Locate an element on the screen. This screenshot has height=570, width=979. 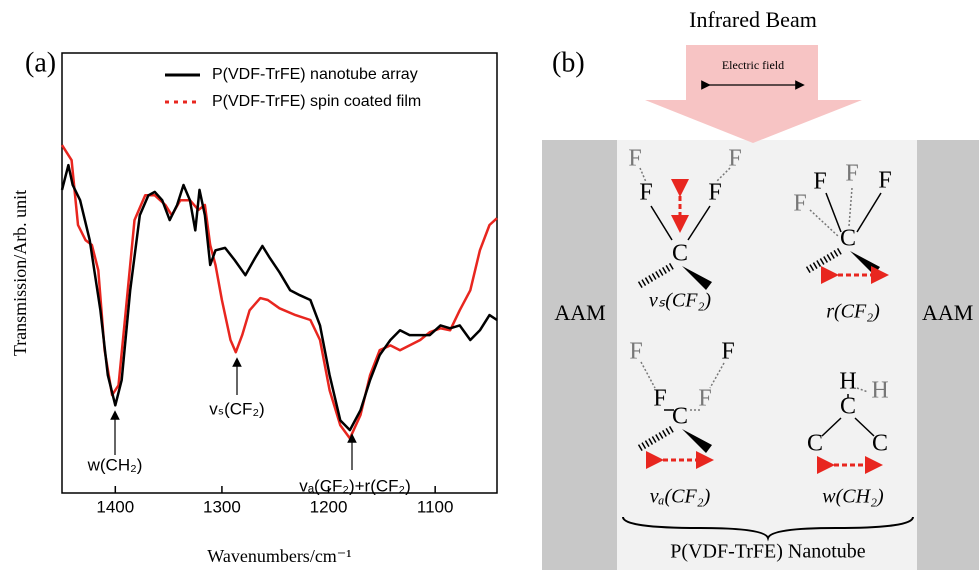
mode-label: r(CF₂) is located at coordinates (853, 312).